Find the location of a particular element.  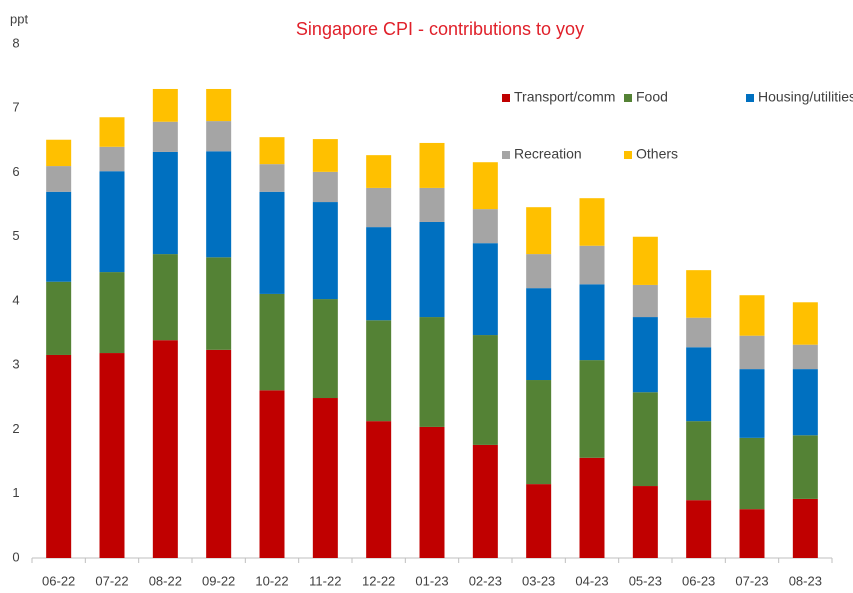

y-tick-label: 2 is located at coordinates (15, 428).